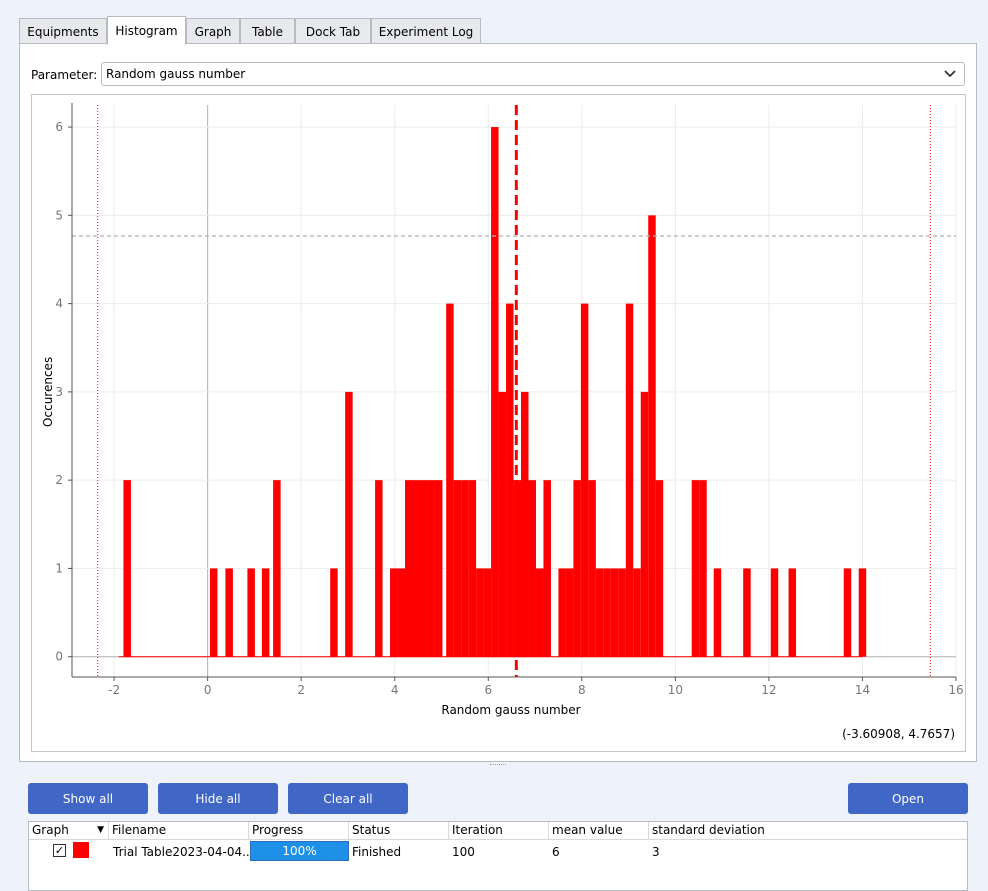 The image size is (988, 891). Describe the element at coordinates (208, 690) in the screenshot. I see `x-tick-label: 0` at that location.